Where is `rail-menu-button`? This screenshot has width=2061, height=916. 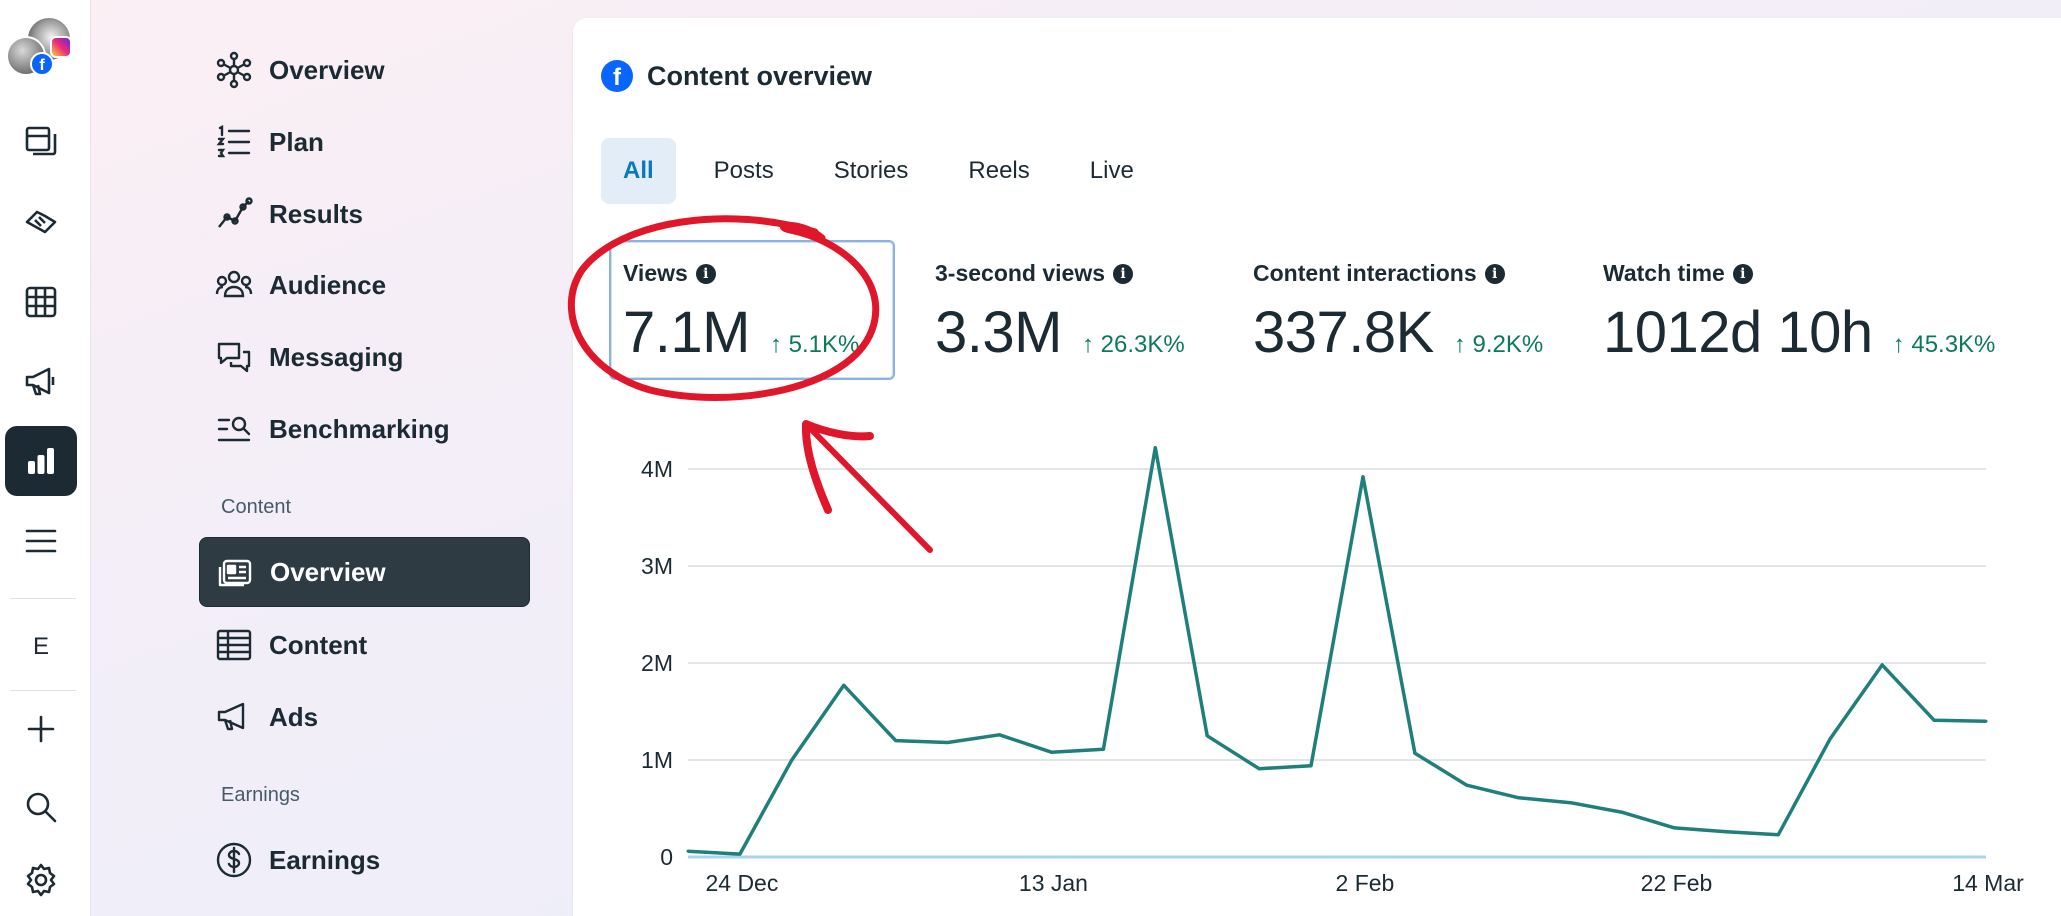 rail-menu-button is located at coordinates (41, 541).